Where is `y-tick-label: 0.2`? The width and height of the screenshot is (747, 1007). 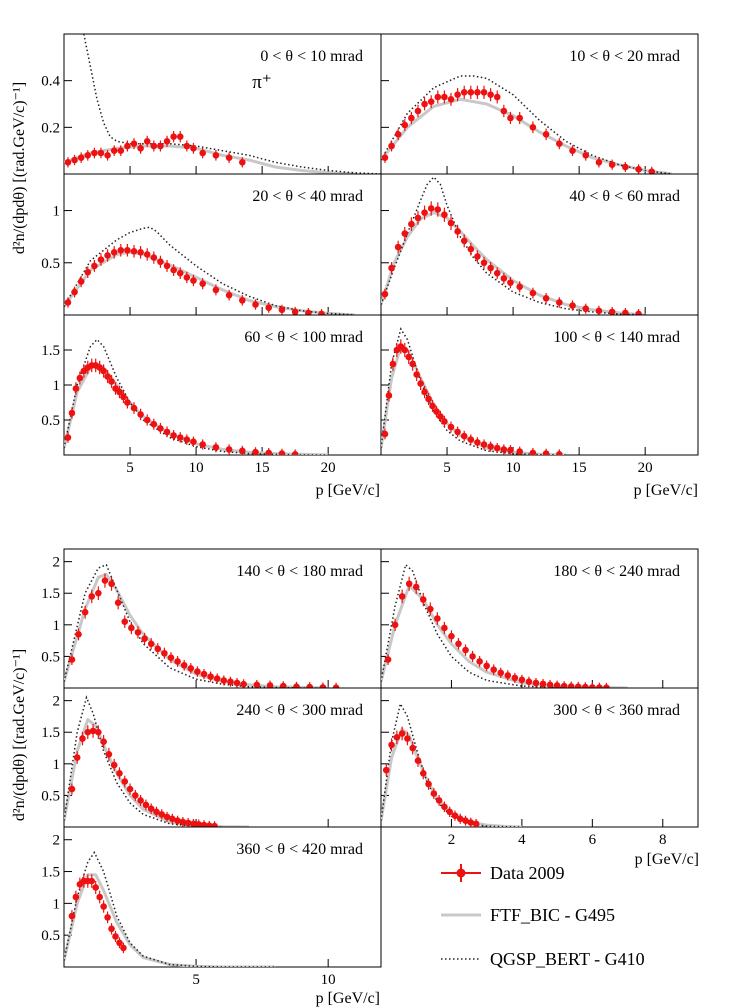 y-tick-label: 0.2 is located at coordinates (50, 128).